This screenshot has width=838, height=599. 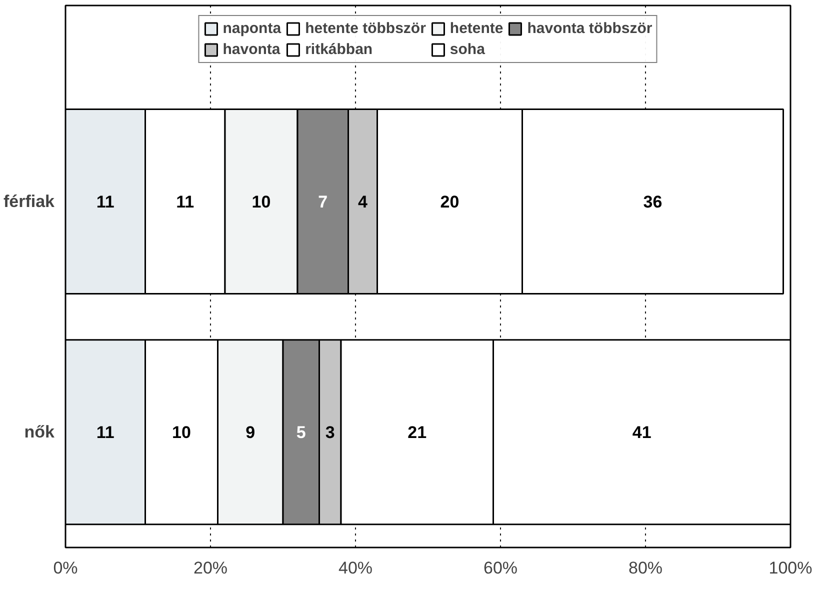 What do you see at coordinates (29, 202) in the screenshot?
I see `y-tick-label: férfiak` at bounding box center [29, 202].